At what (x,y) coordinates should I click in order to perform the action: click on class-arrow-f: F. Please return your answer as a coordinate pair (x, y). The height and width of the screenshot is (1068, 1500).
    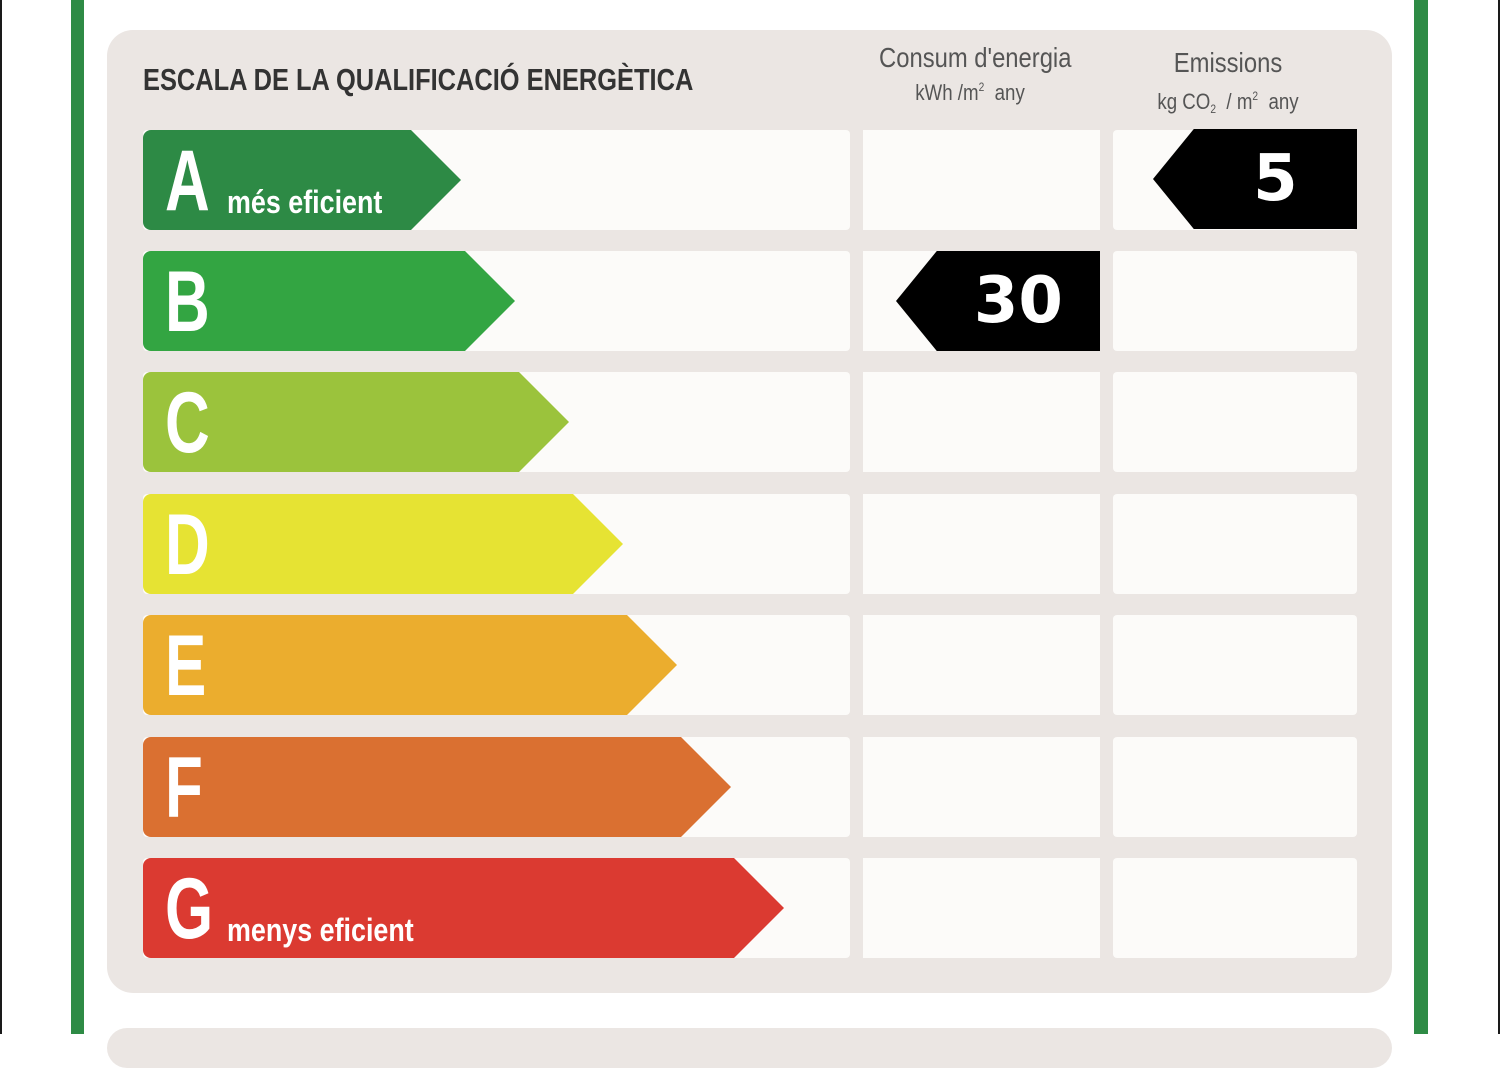
    Looking at the image, I should click on (437, 787).